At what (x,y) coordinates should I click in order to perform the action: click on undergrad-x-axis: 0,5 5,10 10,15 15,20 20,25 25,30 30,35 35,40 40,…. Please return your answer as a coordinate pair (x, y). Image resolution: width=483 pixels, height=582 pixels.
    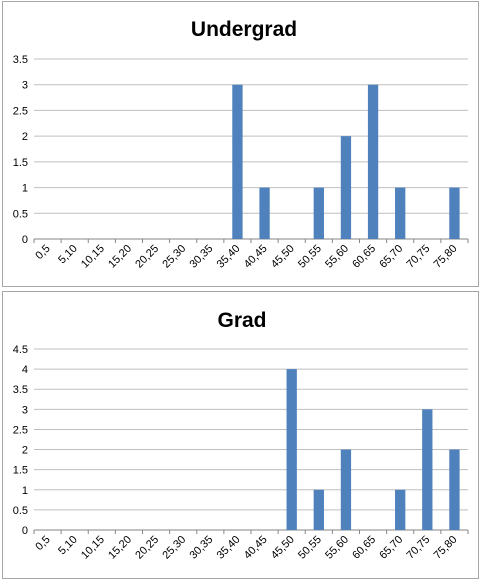
    Looking at the image, I should click on (251, 255).